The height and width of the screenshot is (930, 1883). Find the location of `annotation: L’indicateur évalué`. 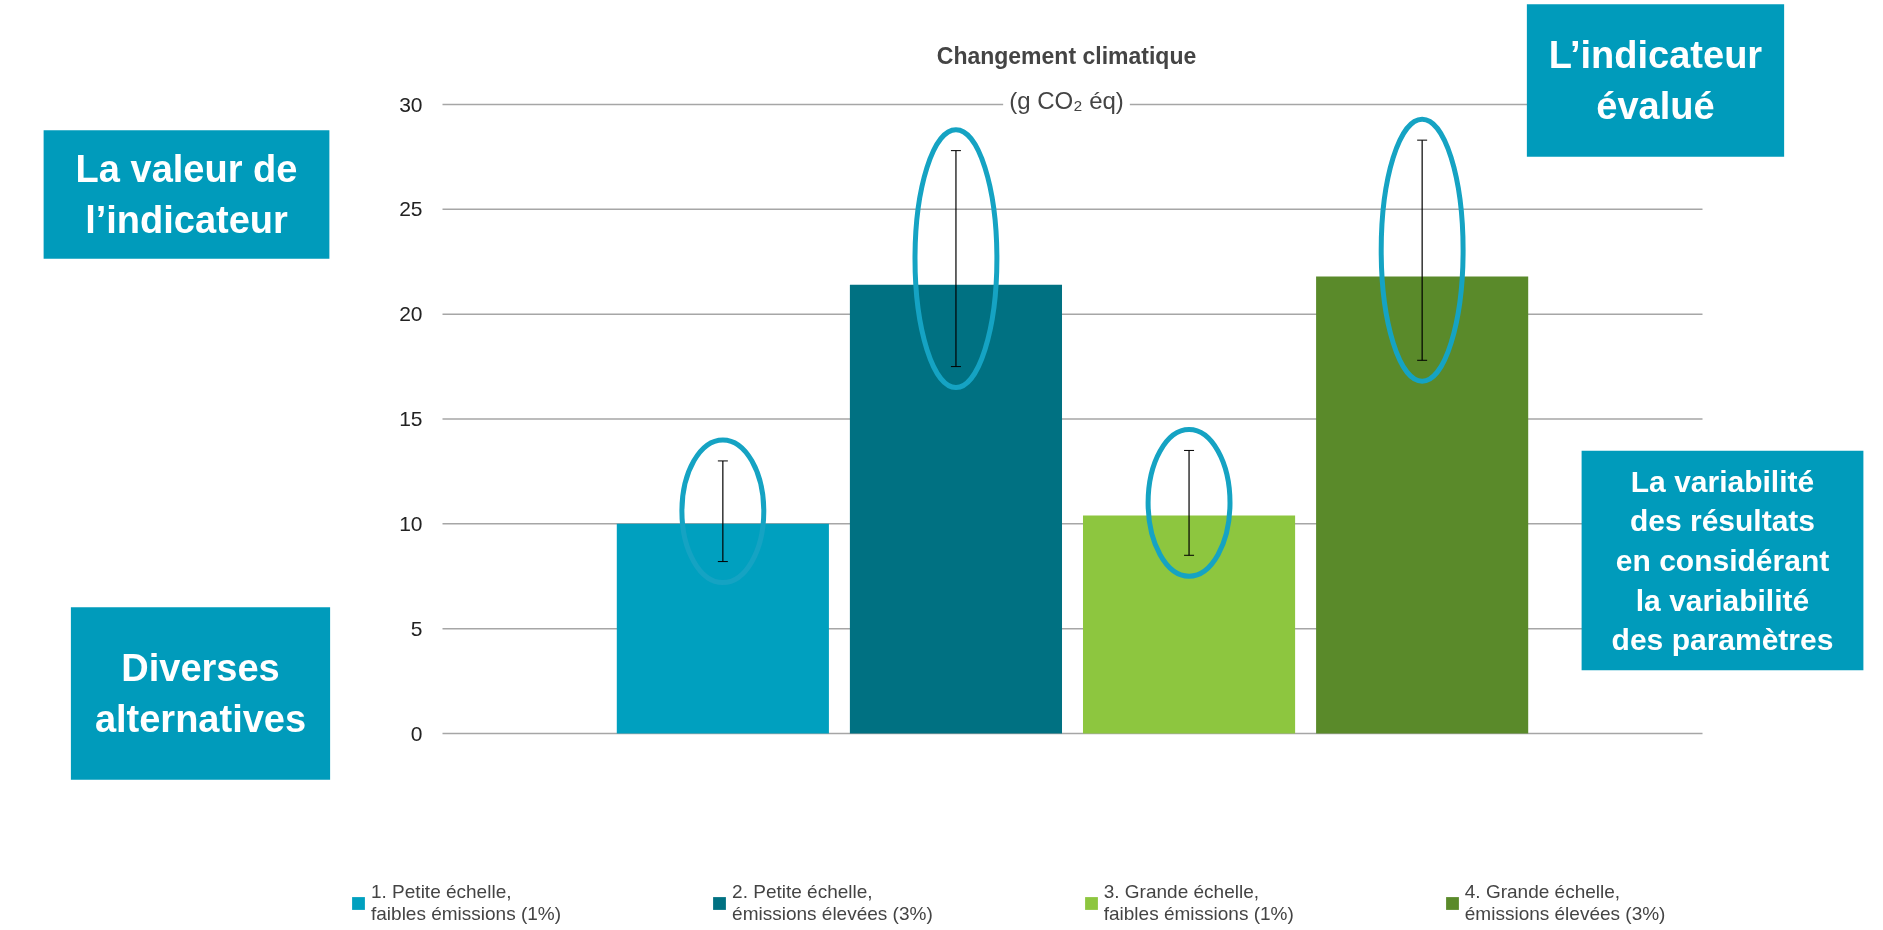

annotation: L’indicateur évalué is located at coordinates (1655, 80).